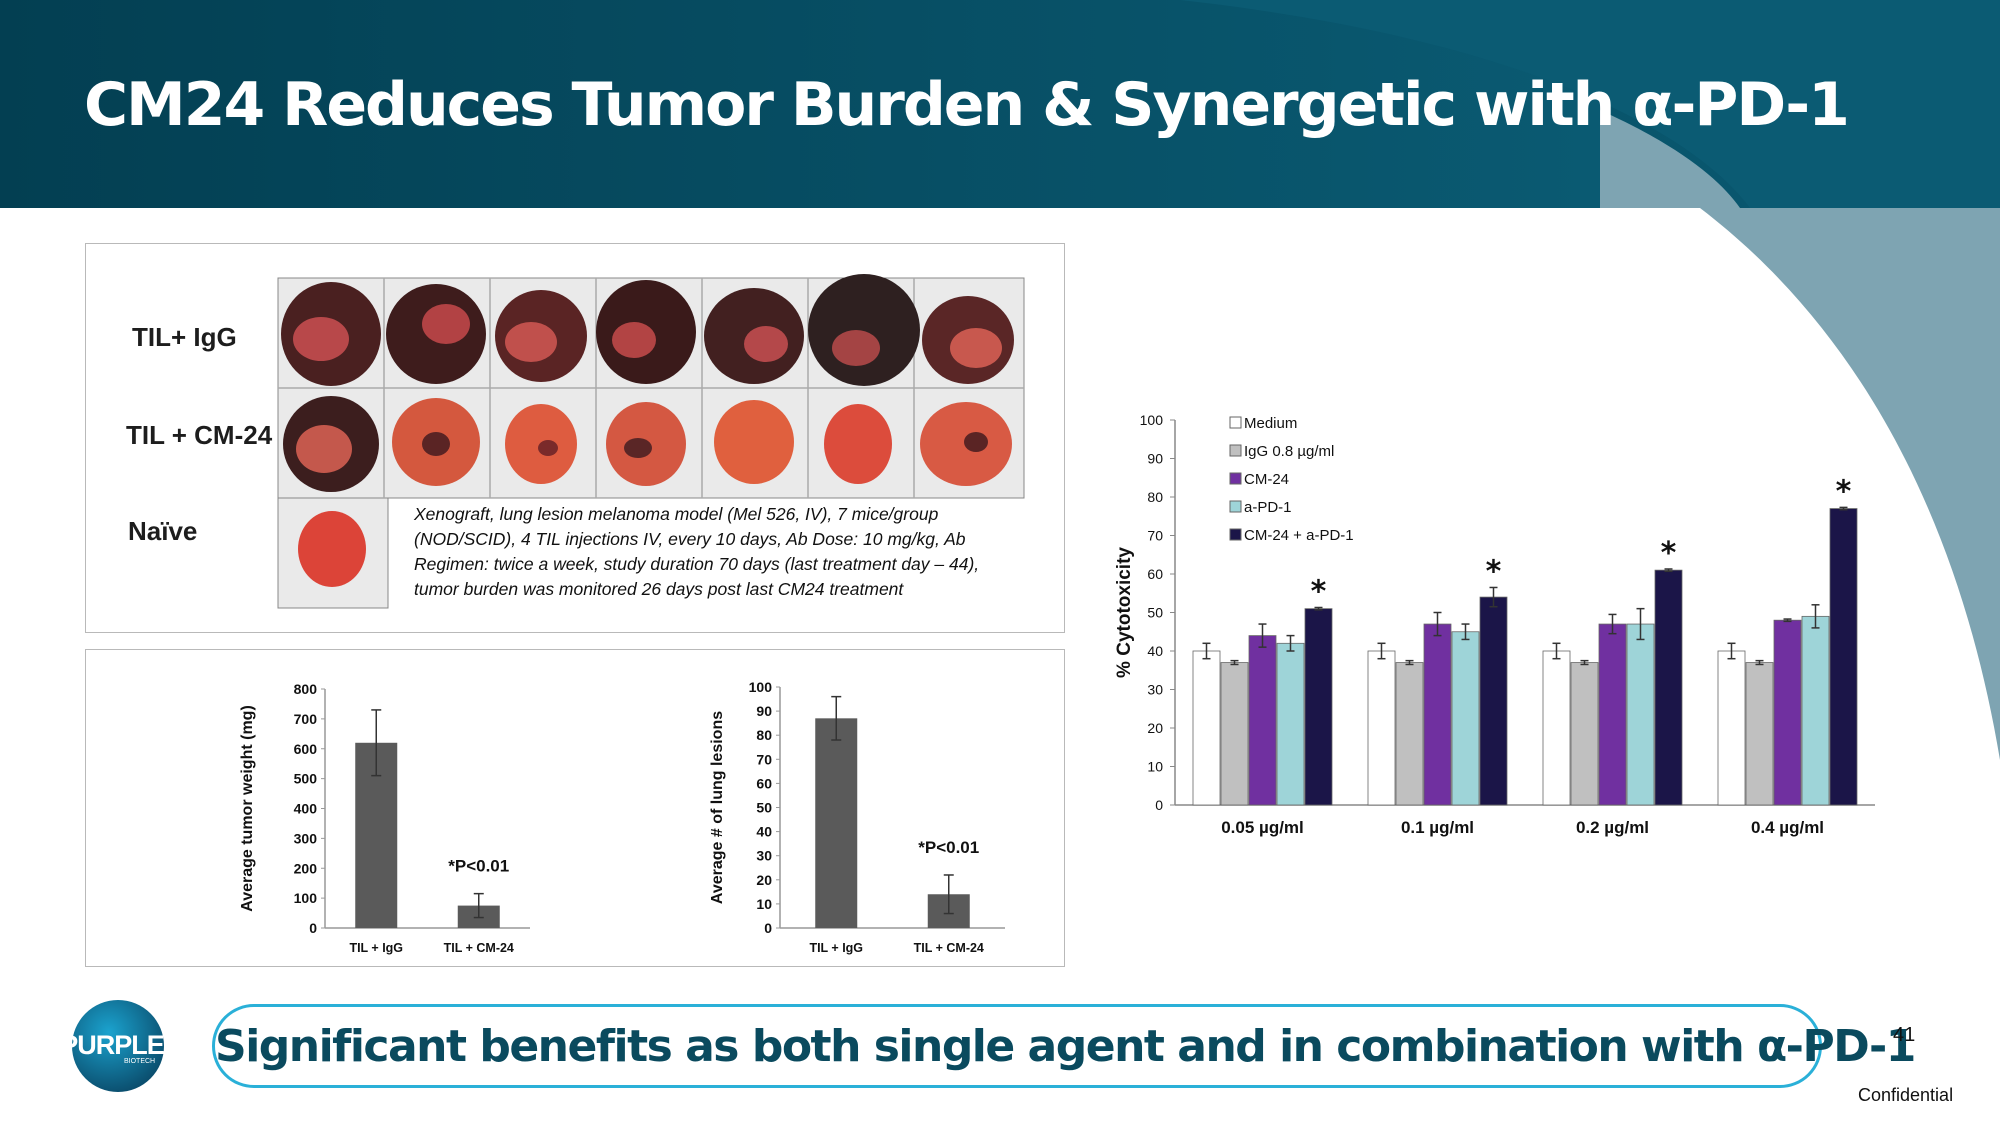 Image resolution: width=2000 pixels, height=1125 pixels. I want to click on lung-photos, so click(651, 441).